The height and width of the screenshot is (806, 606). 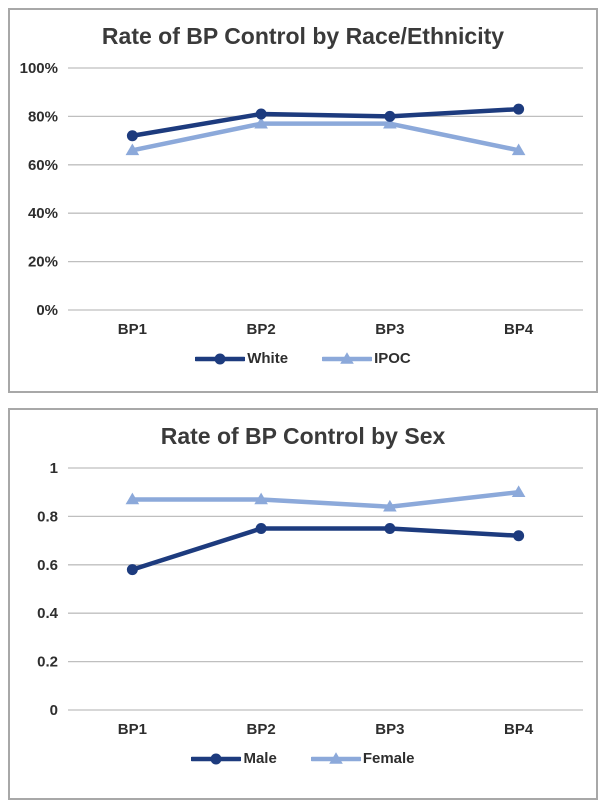 What do you see at coordinates (518, 149) in the screenshot?
I see `ipoc-data-point-BP4` at bounding box center [518, 149].